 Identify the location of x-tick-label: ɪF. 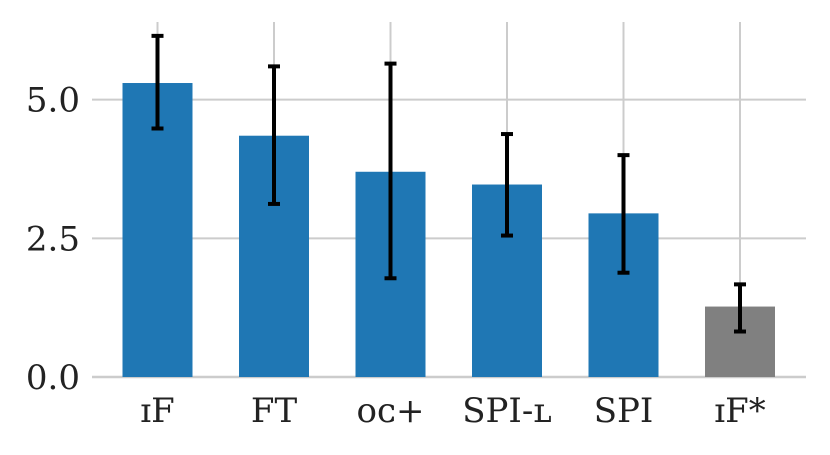
(157, 411).